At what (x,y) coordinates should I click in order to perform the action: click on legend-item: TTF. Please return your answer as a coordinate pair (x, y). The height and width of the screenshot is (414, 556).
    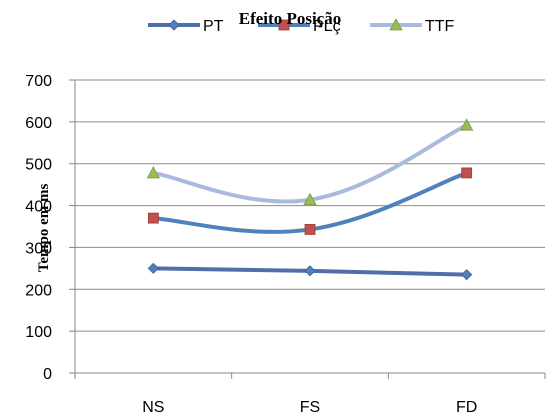
    Looking at the image, I should click on (412, 26).